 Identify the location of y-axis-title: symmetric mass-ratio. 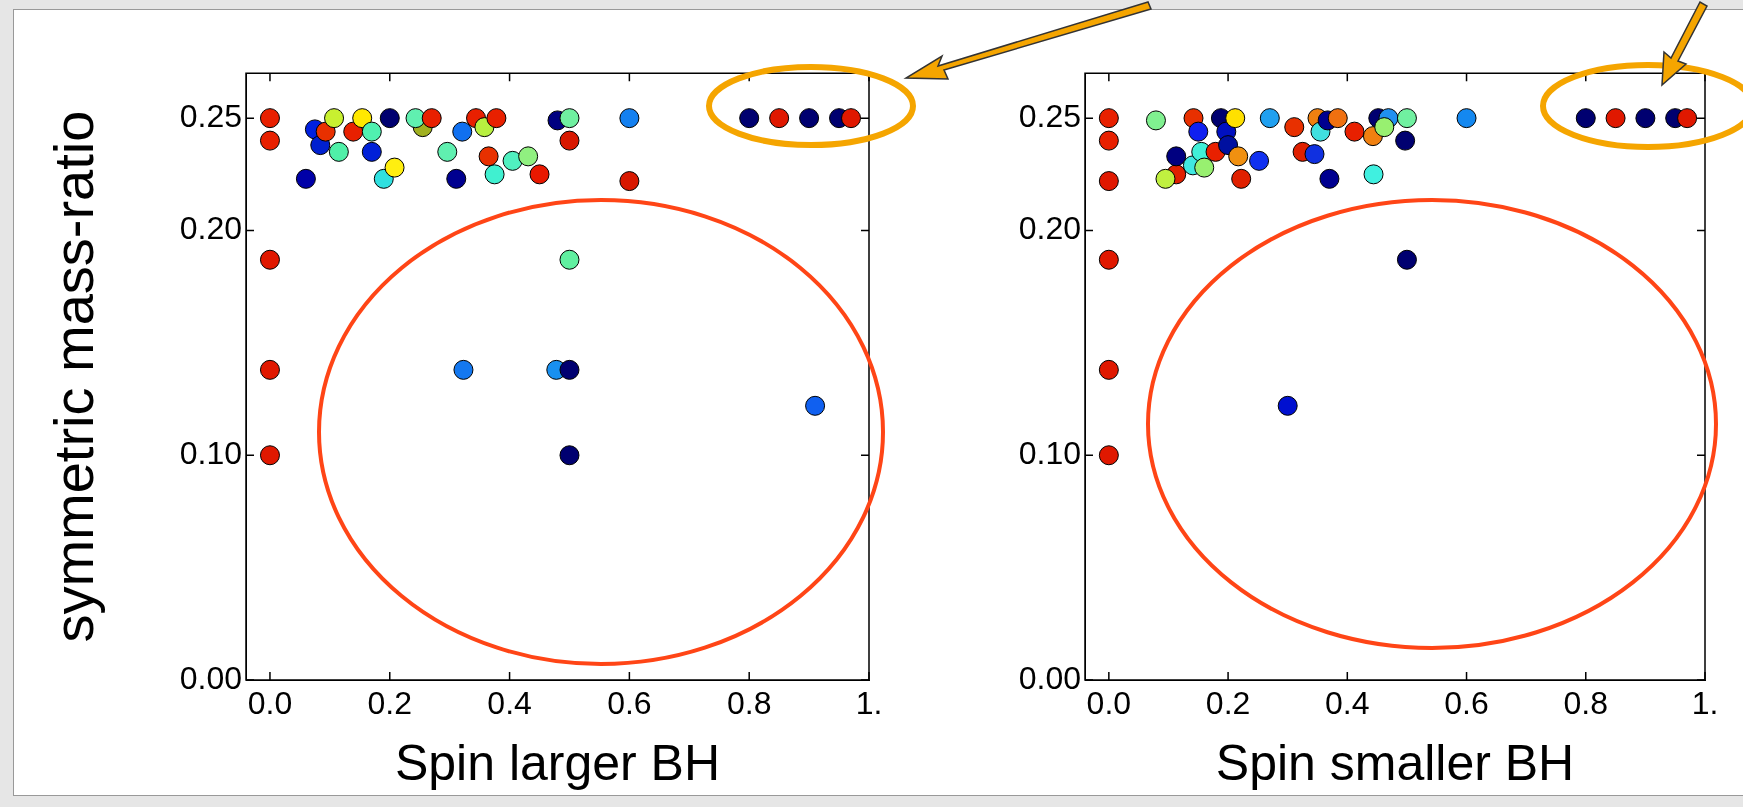
(74, 376).